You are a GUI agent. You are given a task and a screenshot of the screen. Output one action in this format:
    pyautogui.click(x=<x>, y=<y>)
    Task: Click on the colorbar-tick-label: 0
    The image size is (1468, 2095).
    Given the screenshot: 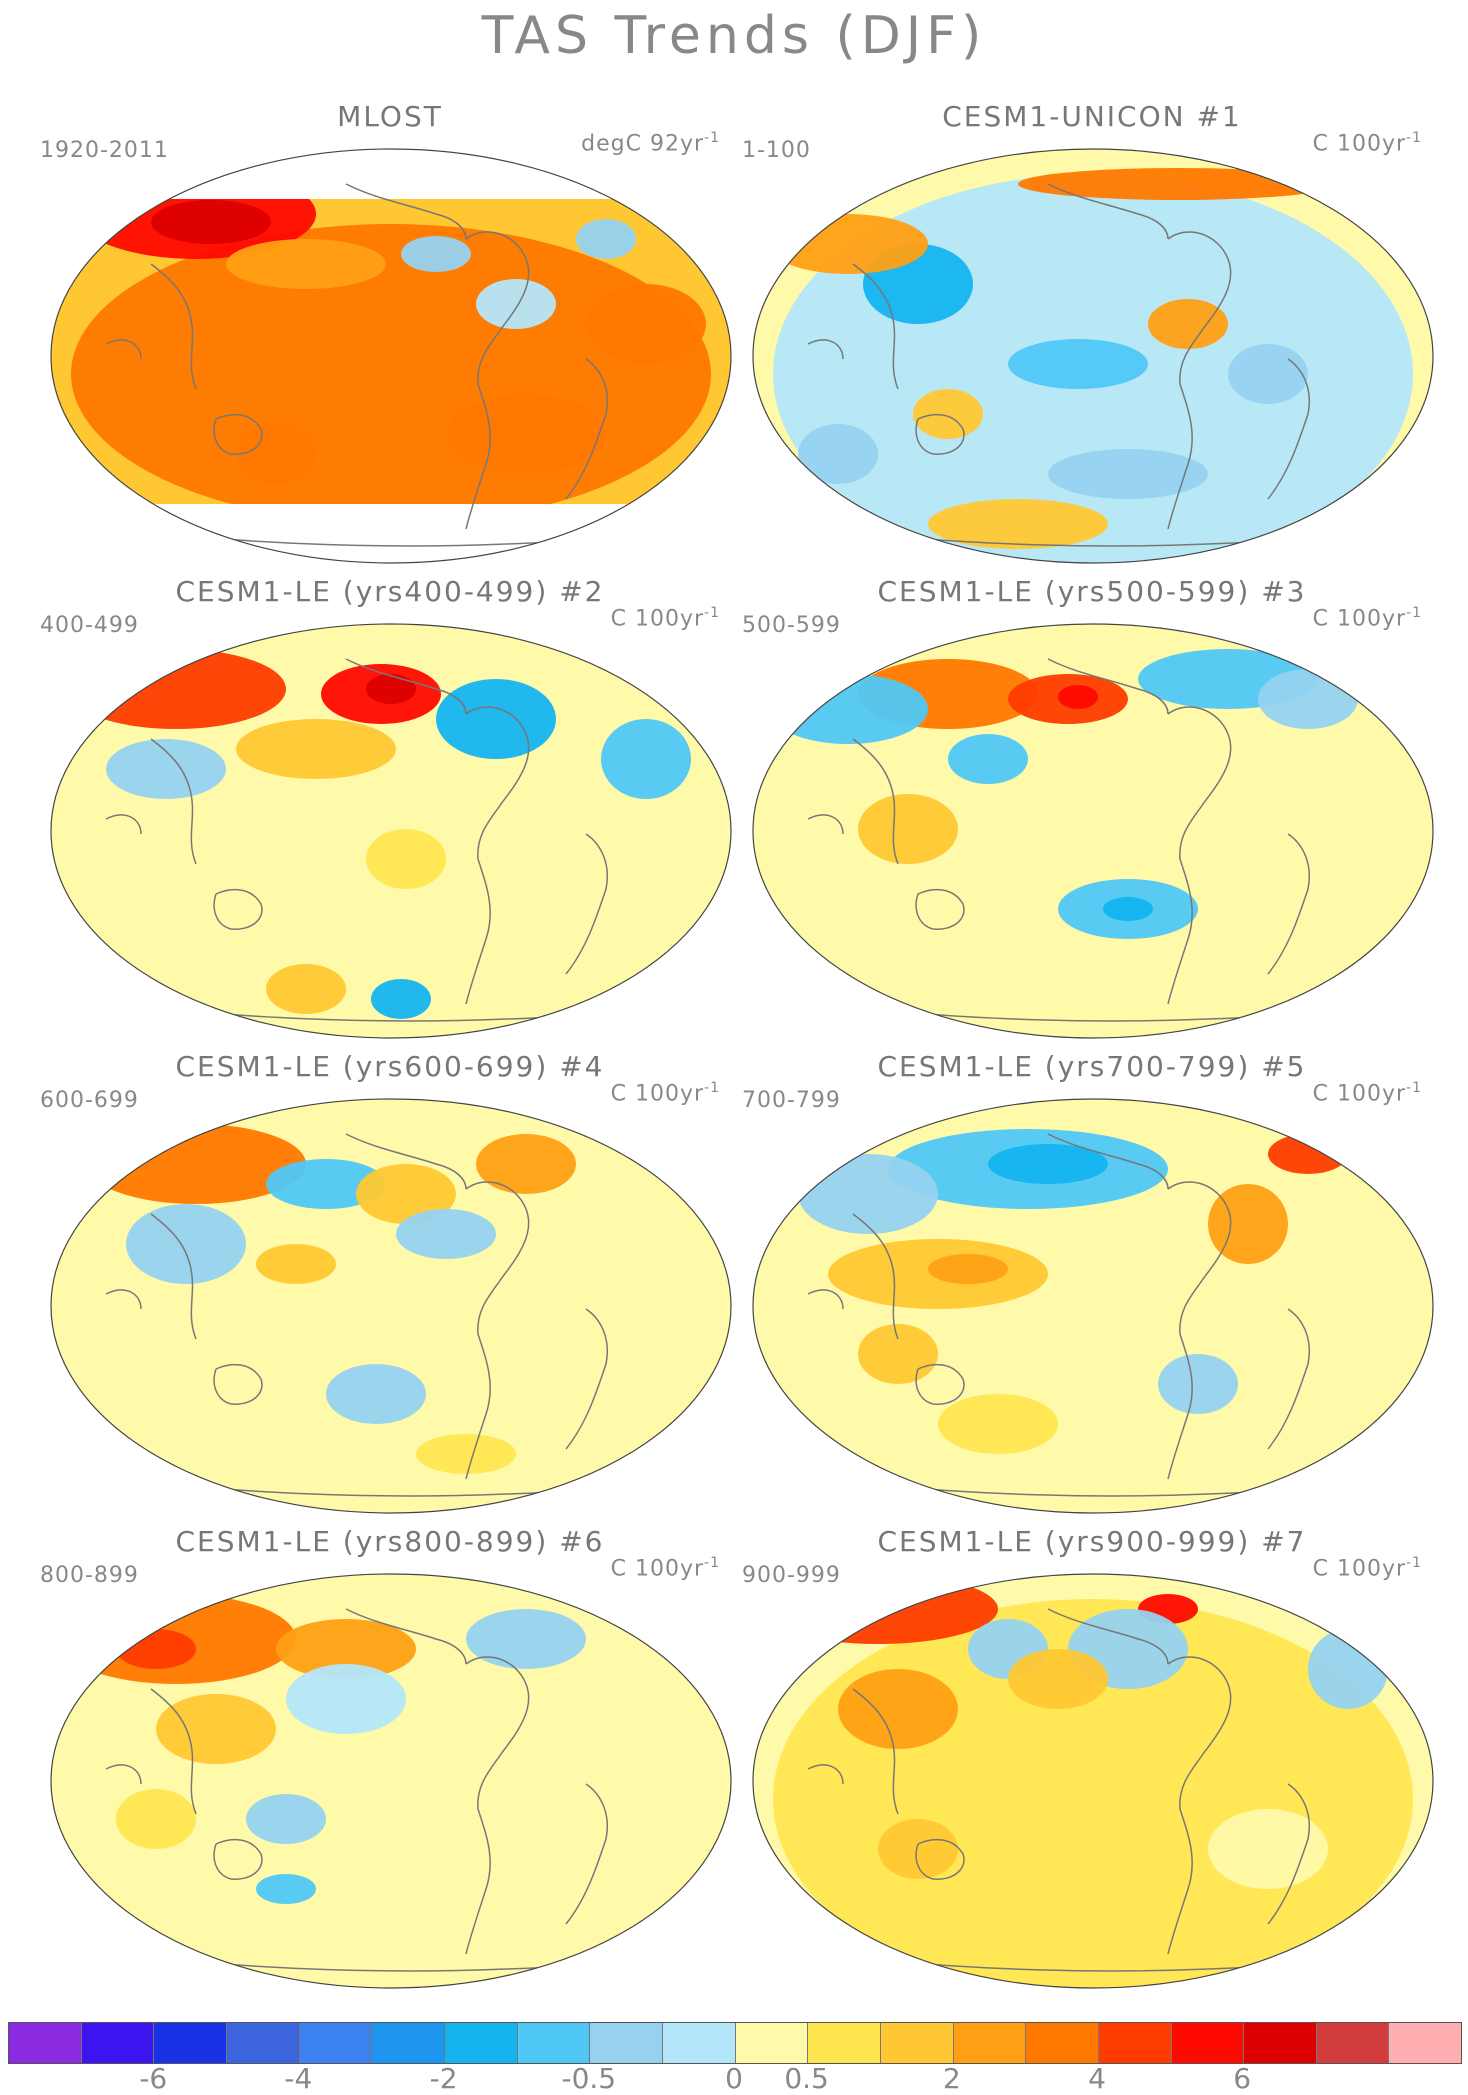 What is the action you would take?
    pyautogui.click(x=734, y=2078)
    